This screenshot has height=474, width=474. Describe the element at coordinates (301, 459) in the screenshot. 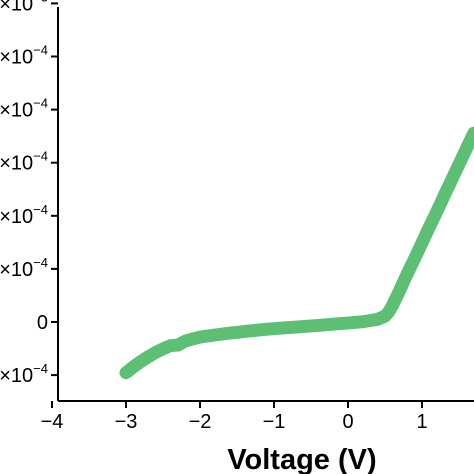

I see `x-axis-title: Voltage (V)` at that location.